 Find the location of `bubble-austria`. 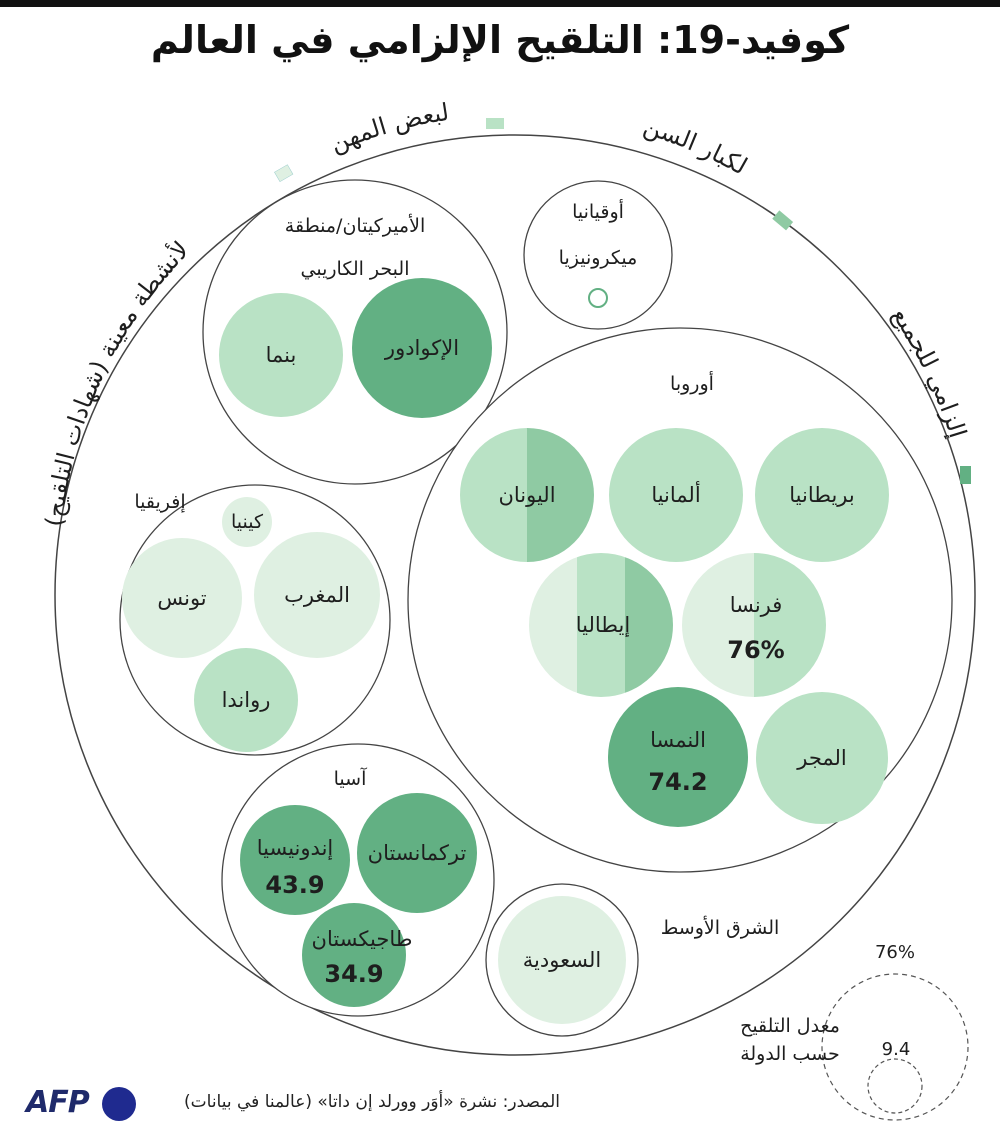

bubble-austria is located at coordinates (678, 757).